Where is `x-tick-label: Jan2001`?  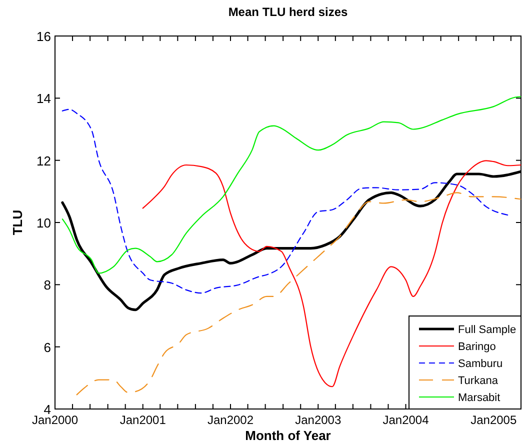 x-tick-label: Jan2001 is located at coordinates (143, 420).